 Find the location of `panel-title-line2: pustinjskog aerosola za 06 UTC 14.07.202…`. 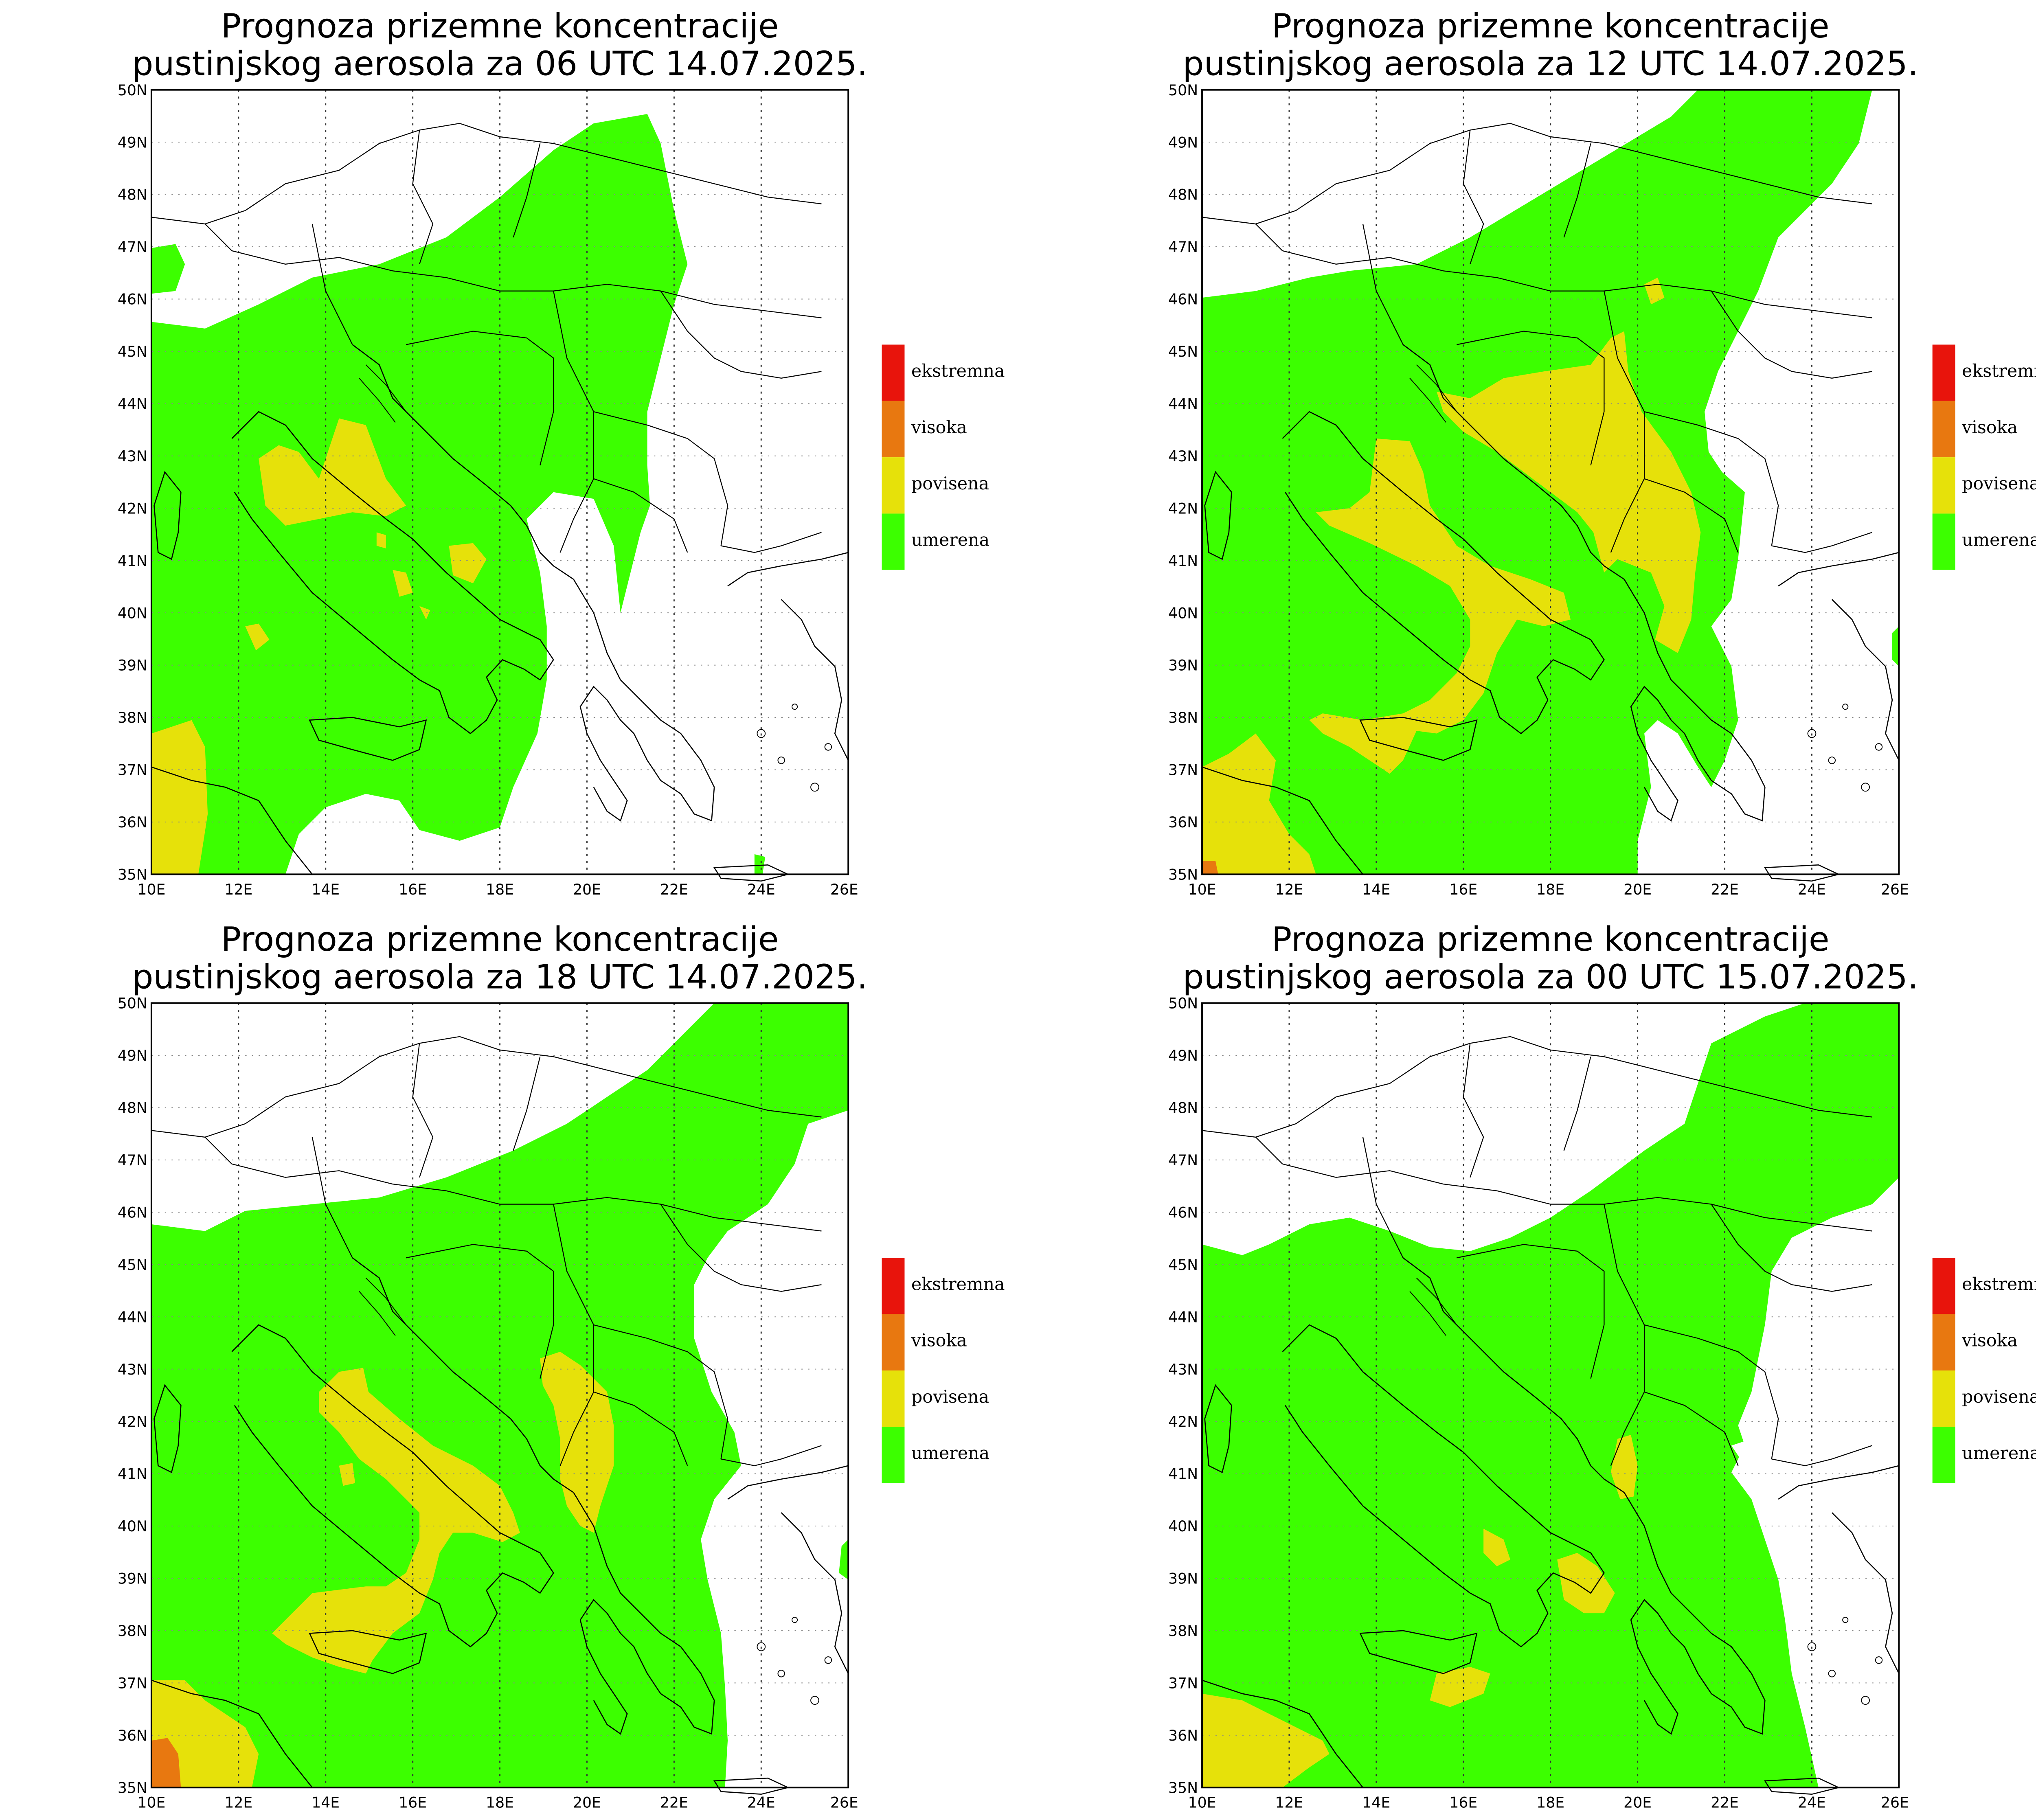

panel-title-line2: pustinjskog aerosola za 06 UTC 14.07.202… is located at coordinates (500, 63).